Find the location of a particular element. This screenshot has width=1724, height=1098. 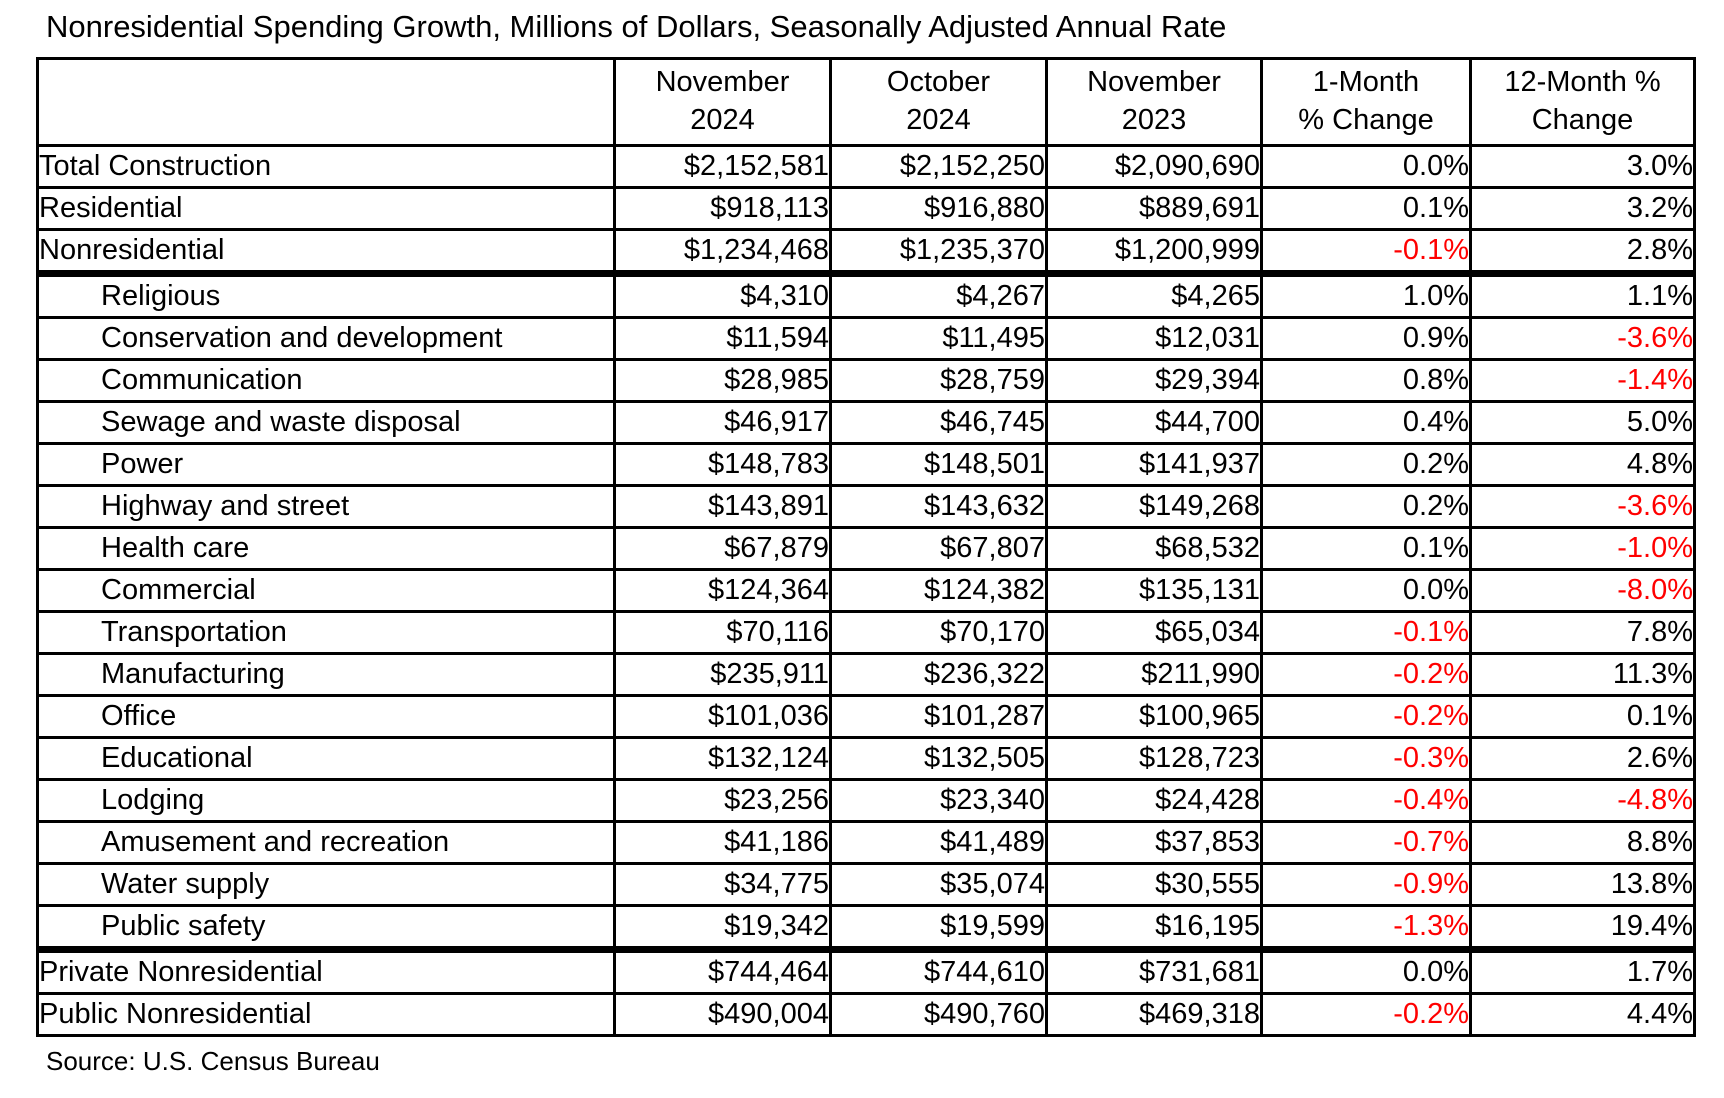

cell-12-month-change: -1.0% is located at coordinates (1582, 548).